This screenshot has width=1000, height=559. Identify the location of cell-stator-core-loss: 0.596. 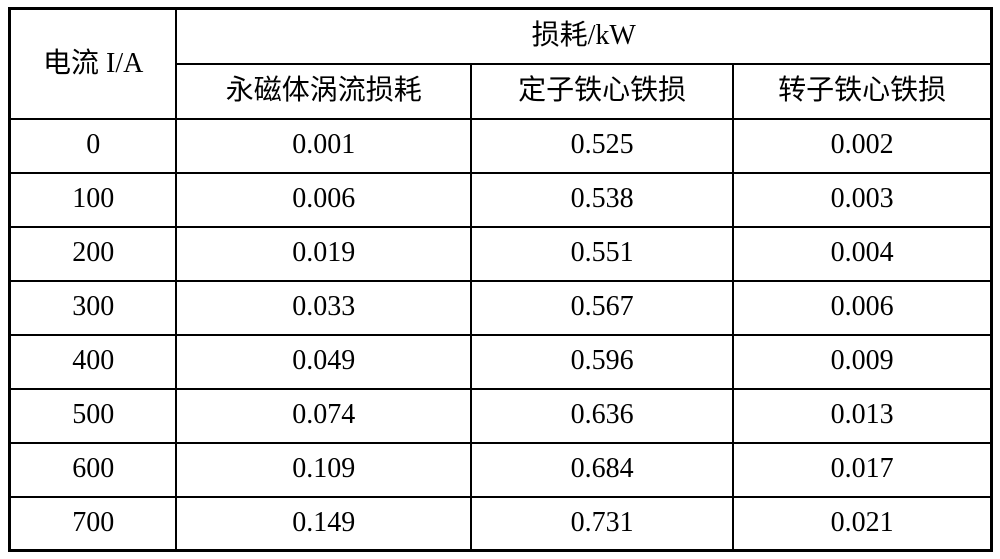
(602, 361).